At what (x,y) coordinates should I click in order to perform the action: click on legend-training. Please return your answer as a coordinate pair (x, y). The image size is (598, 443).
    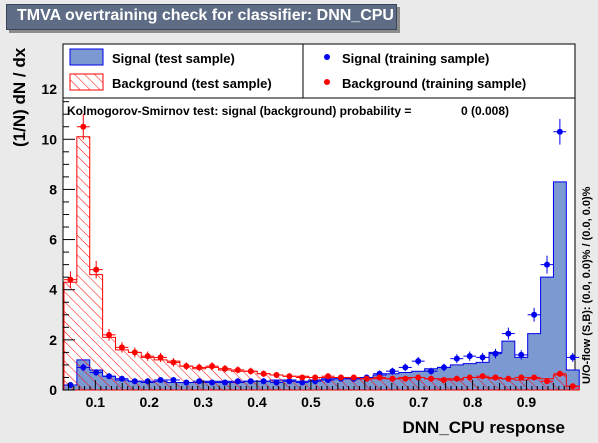
    Looking at the image, I should click on (439, 71).